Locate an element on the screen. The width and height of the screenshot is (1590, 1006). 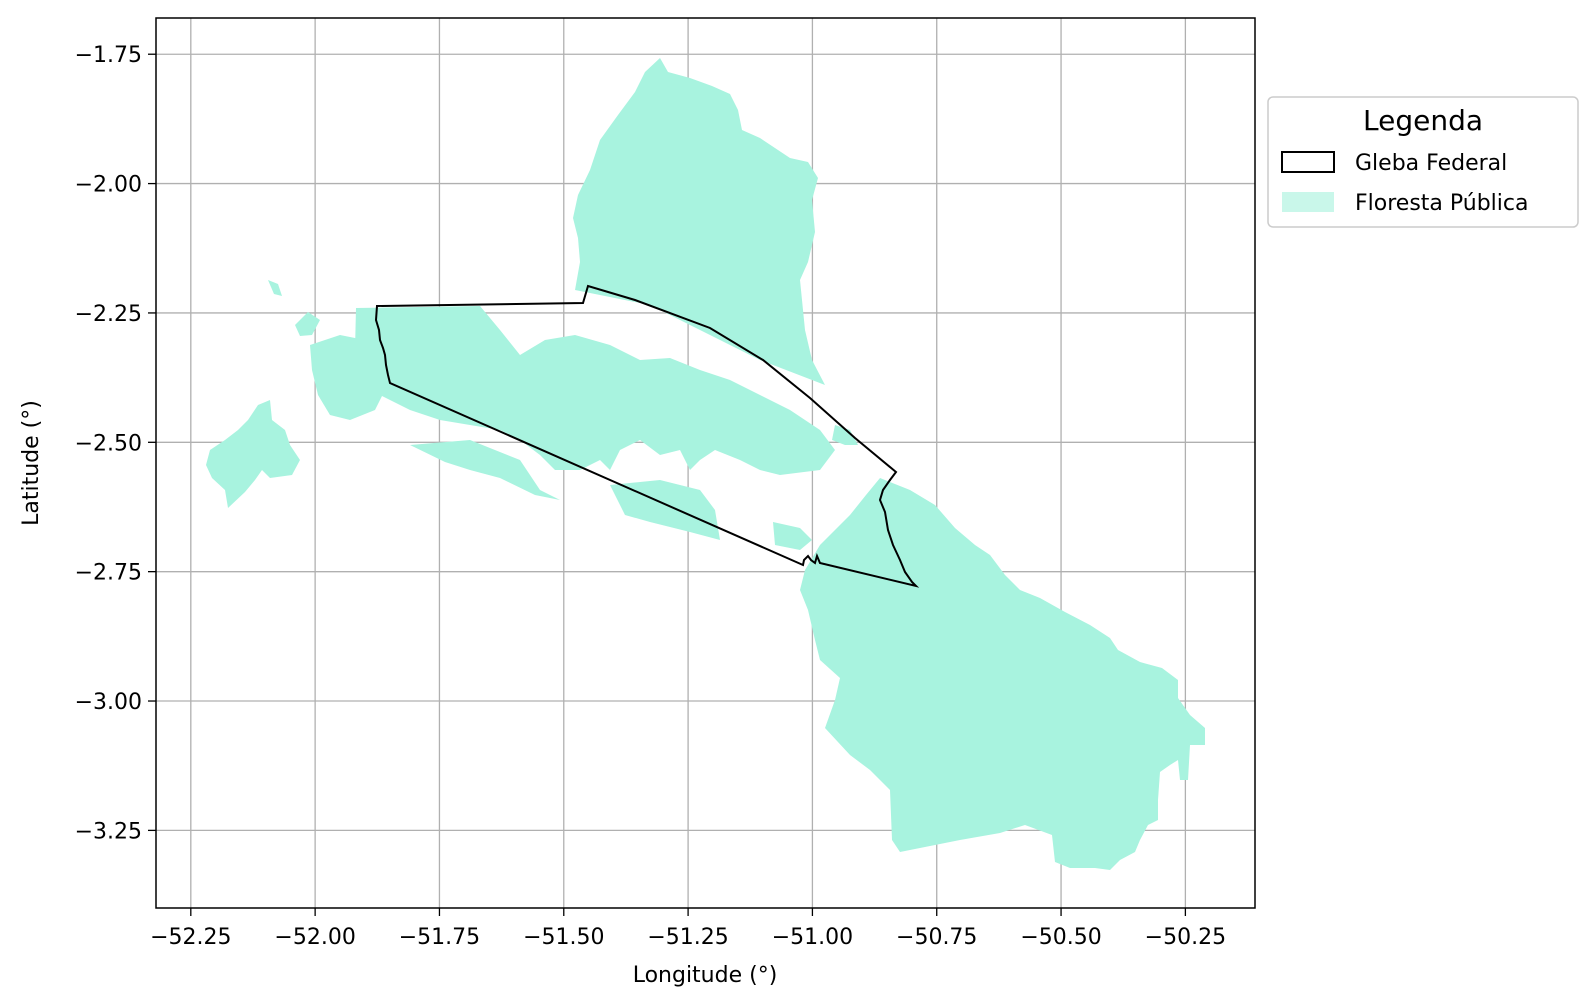
y-tick-label: −1.75 is located at coordinates (108, 55).